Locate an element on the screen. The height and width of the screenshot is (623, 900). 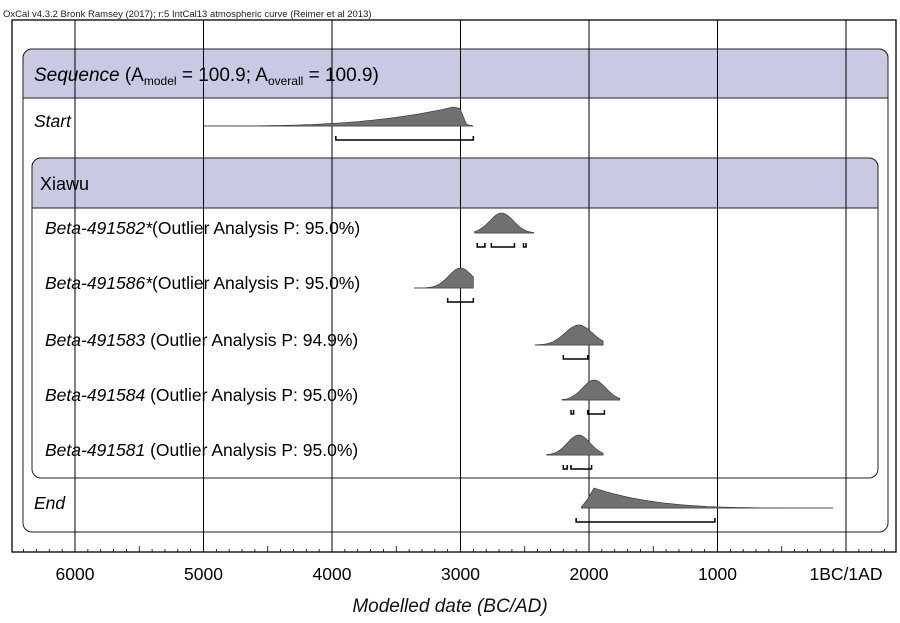
phase-header is located at coordinates (455, 183).